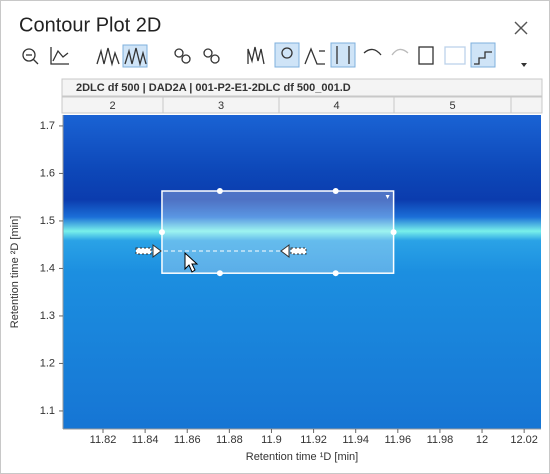 Image resolution: width=550 pixels, height=474 pixels. I want to click on drag-indicator, so click(221, 251).